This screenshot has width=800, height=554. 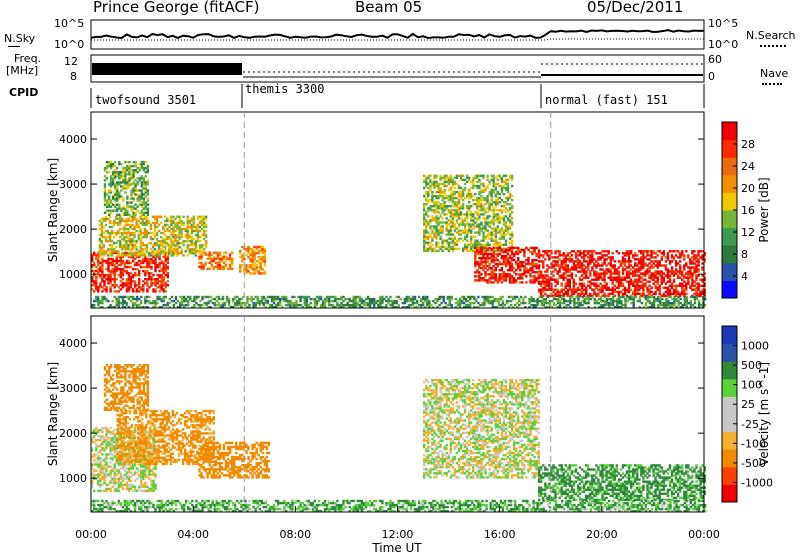 What do you see at coordinates (723, 23) in the screenshot?
I see `nsearch-tick-top: 10^5` at bounding box center [723, 23].